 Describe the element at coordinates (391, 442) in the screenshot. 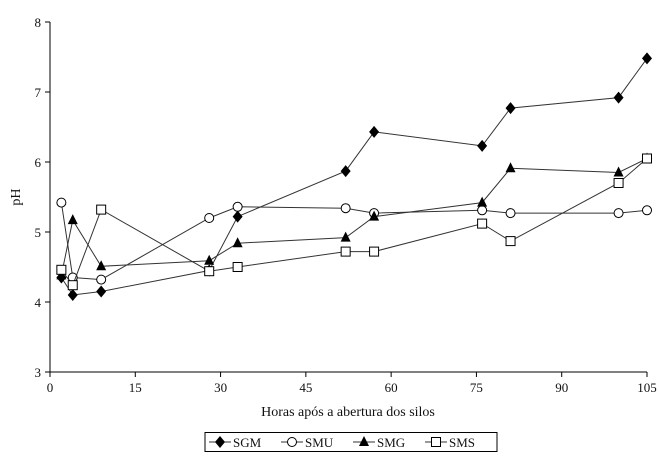

I see `legend-label: SMG` at that location.